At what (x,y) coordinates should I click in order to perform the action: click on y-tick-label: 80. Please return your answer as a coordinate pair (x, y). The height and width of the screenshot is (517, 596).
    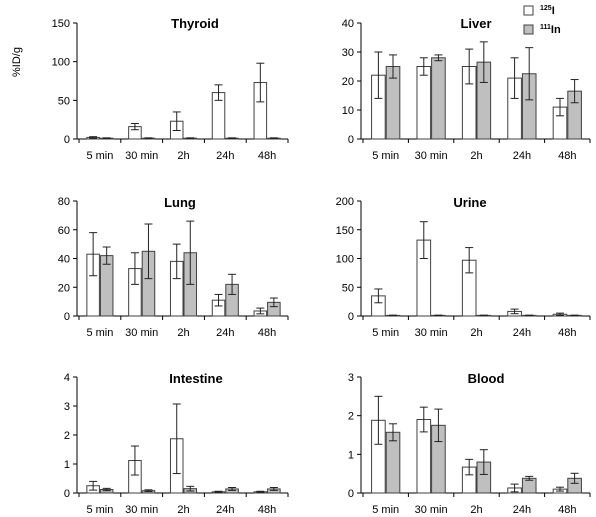
    Looking at the image, I should click on (64, 202).